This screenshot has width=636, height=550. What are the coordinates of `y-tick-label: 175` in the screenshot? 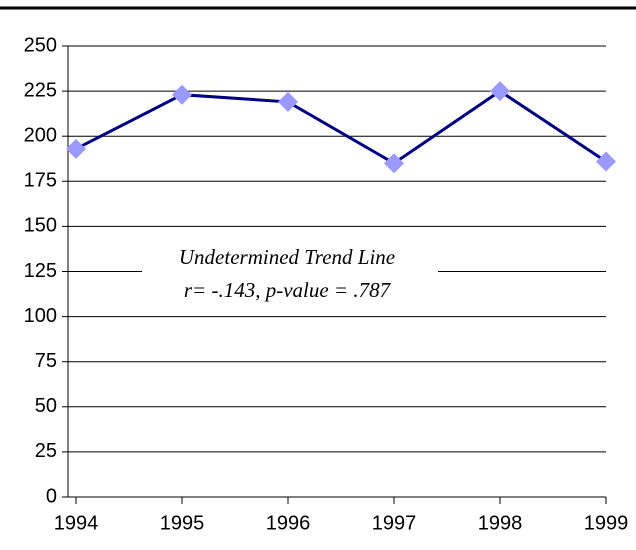 It's located at (40, 181).